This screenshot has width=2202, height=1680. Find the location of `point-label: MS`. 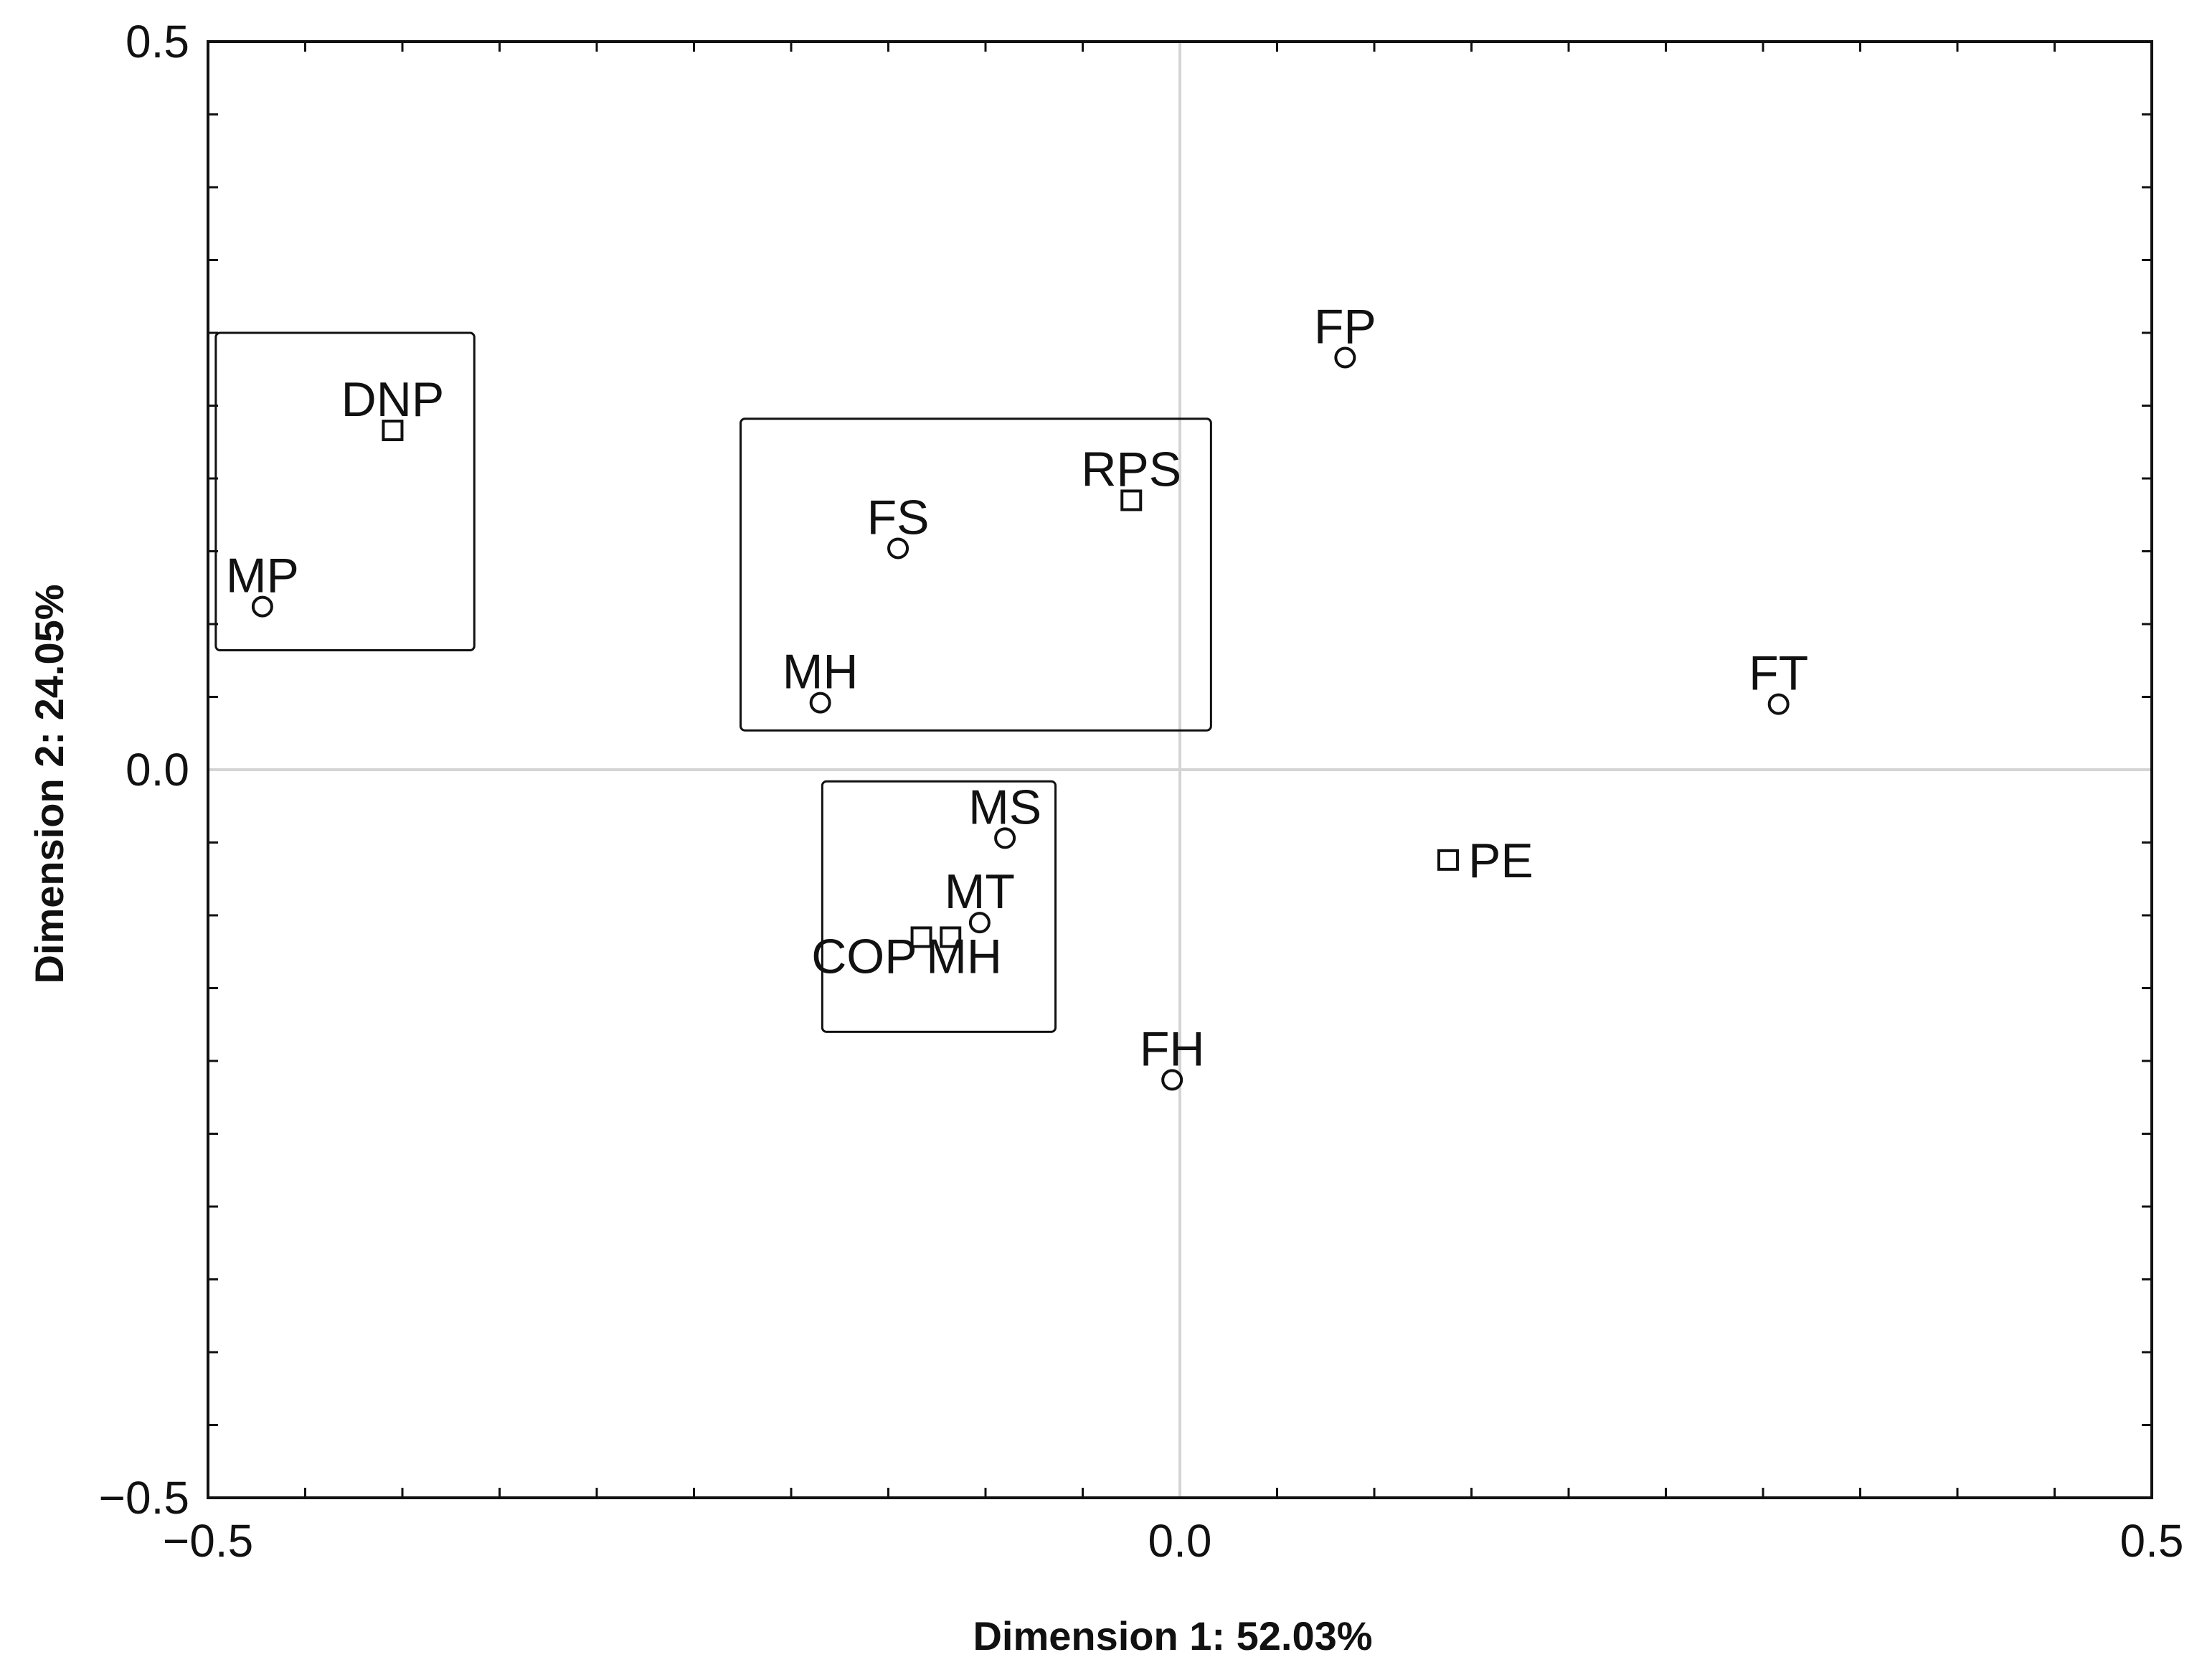

point-label: MS is located at coordinates (1004, 807).